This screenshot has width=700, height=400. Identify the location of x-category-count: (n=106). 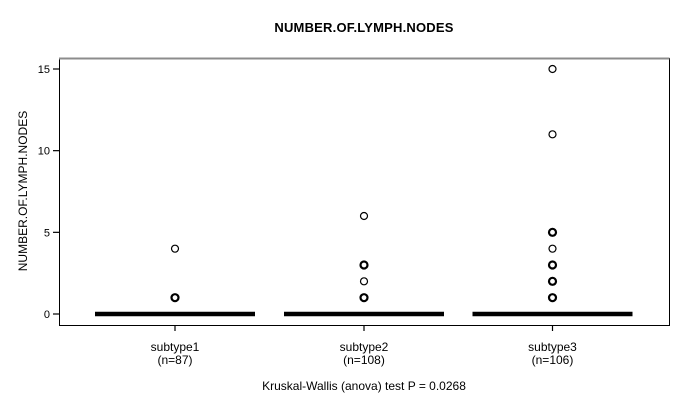
(553, 360).